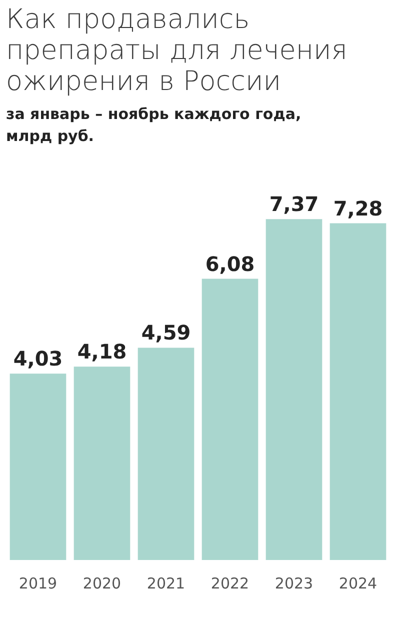 The image size is (396, 620). I want to click on data-label: 7,37, so click(294, 204).